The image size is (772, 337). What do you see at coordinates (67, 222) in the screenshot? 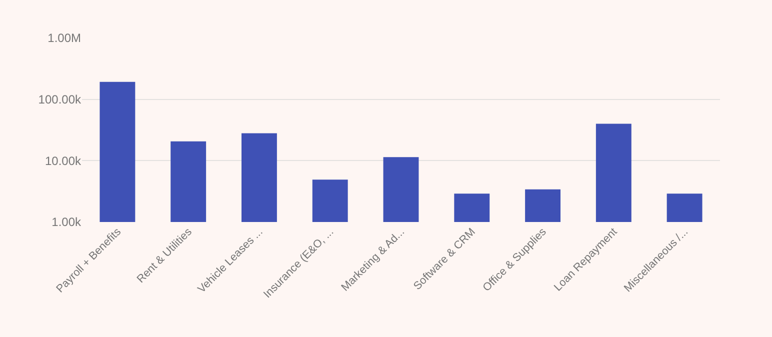
I see `y-tick-label: 1.00k` at bounding box center [67, 222].